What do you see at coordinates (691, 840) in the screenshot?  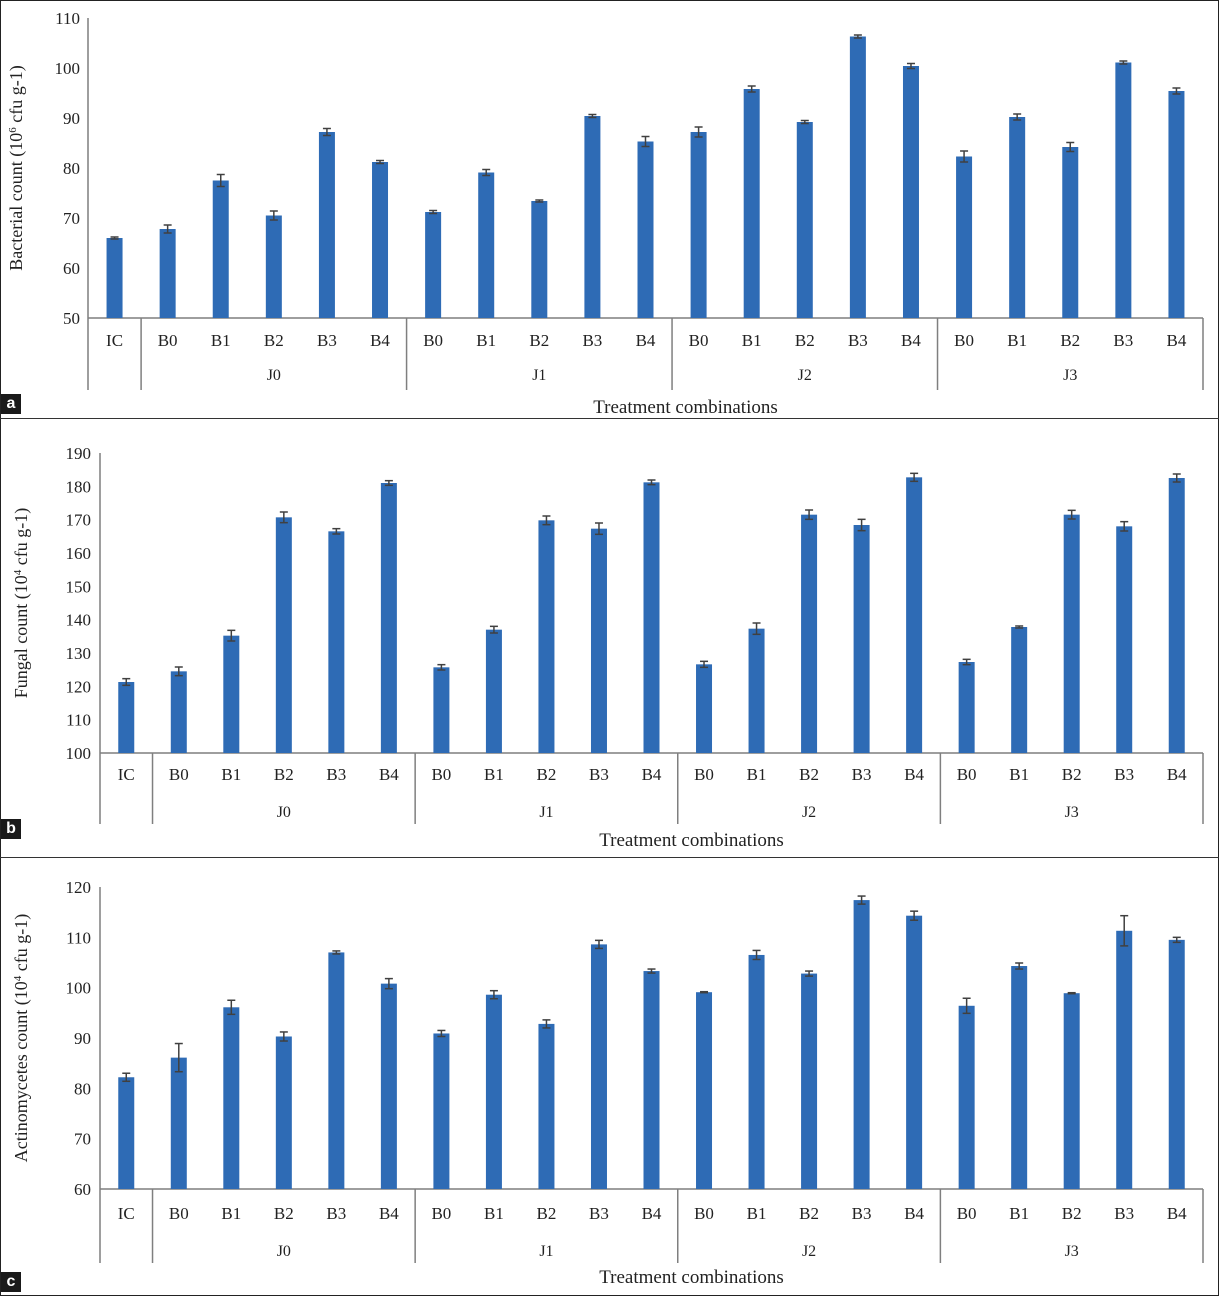 I see `x-axis-title: Treatment combinations` at bounding box center [691, 840].